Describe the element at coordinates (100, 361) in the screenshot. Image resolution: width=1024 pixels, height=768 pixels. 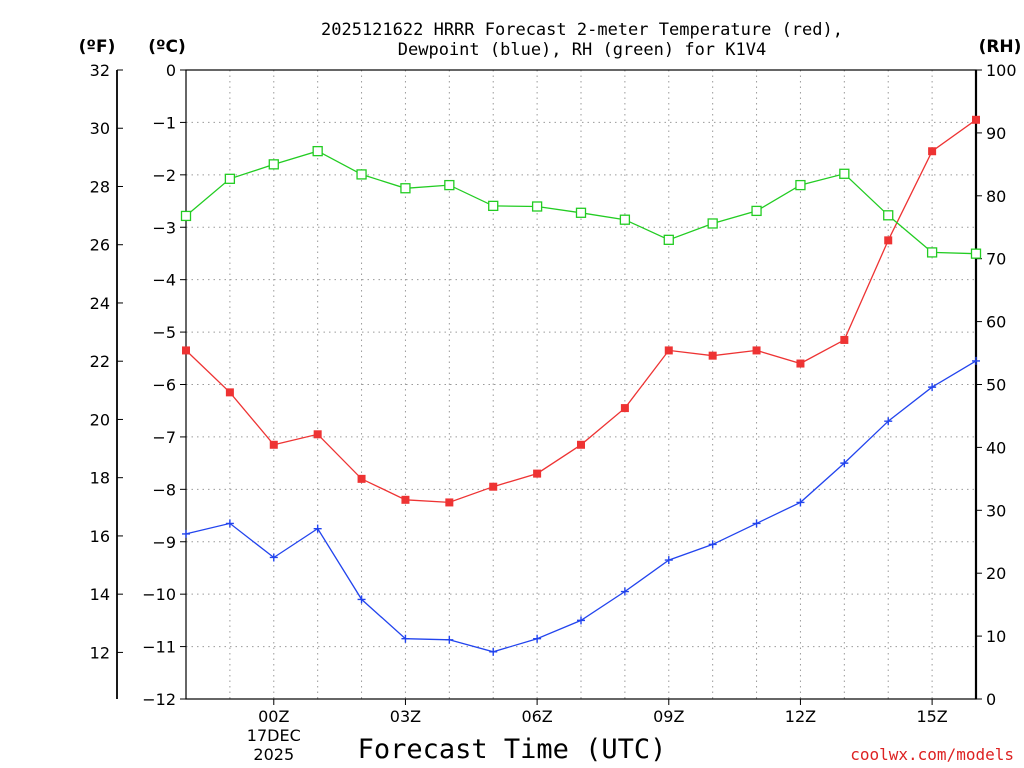
I see `fahrenheit-tick-label: 22` at that location.